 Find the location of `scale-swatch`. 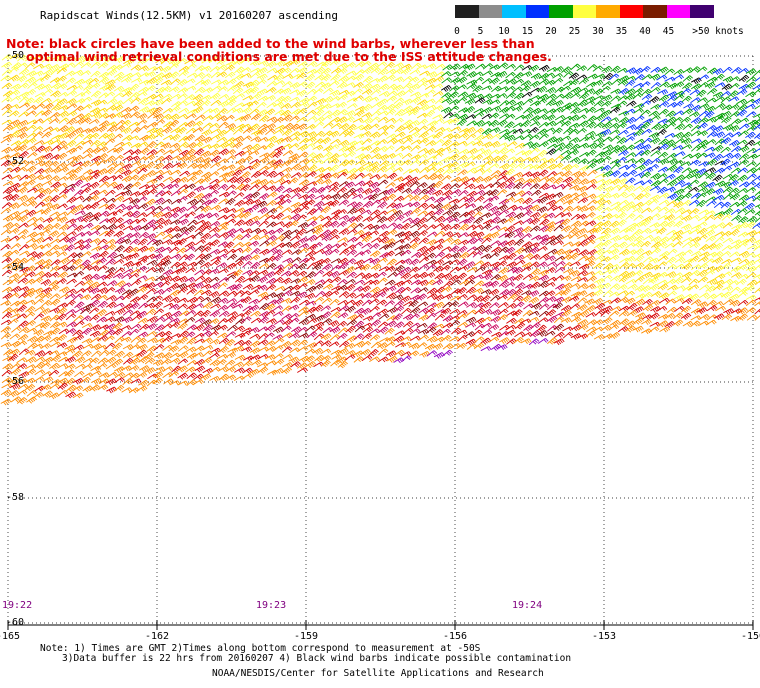

scale-swatch is located at coordinates (702, 11).